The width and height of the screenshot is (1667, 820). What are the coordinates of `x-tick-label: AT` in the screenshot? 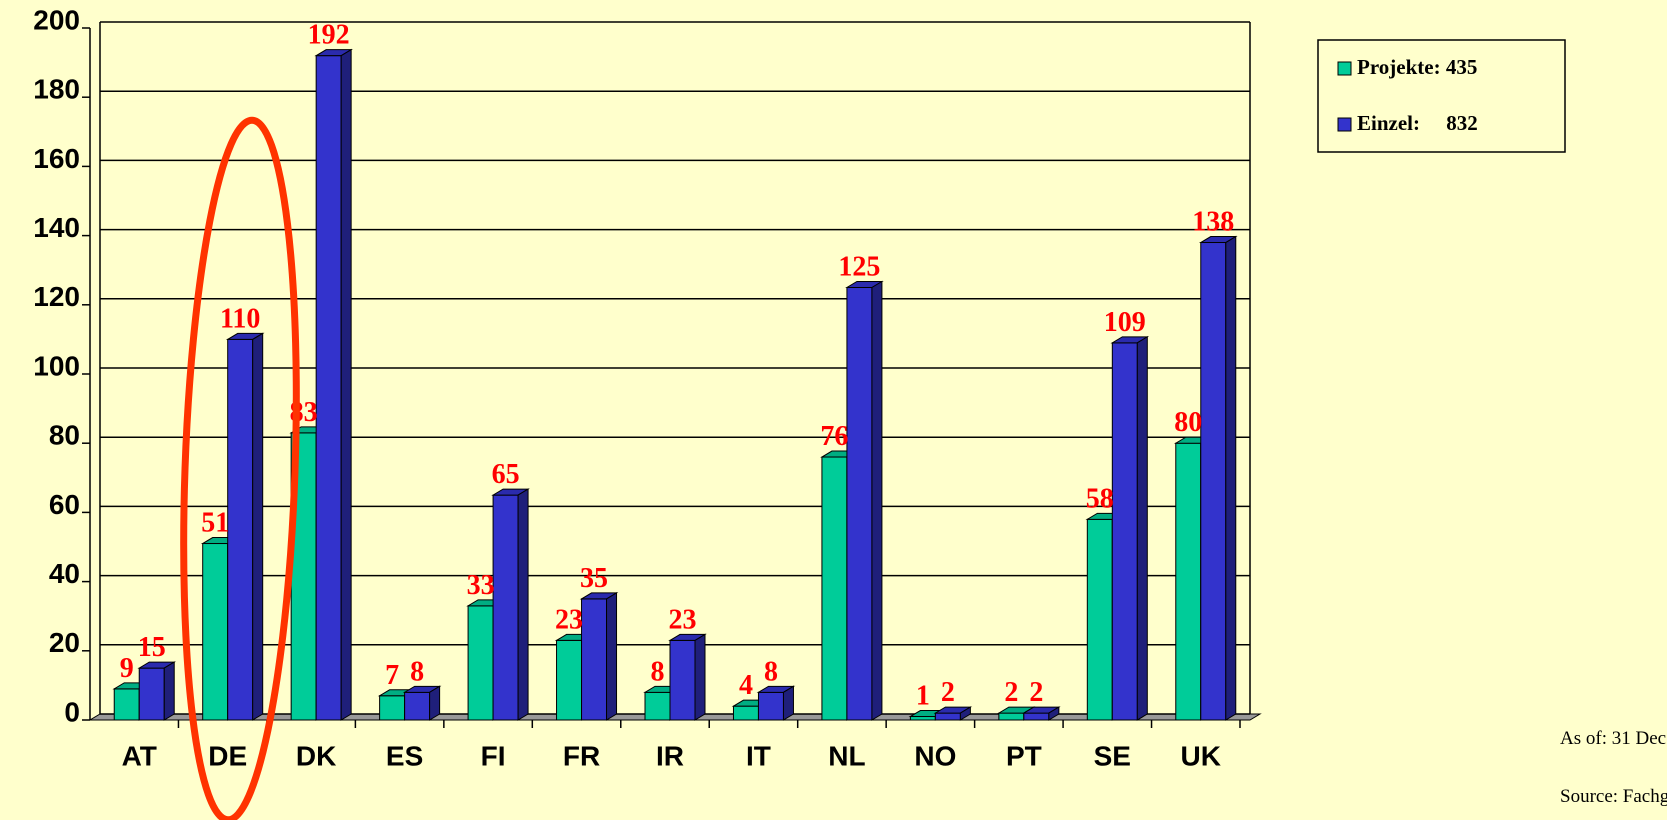 It's located at (139, 755).